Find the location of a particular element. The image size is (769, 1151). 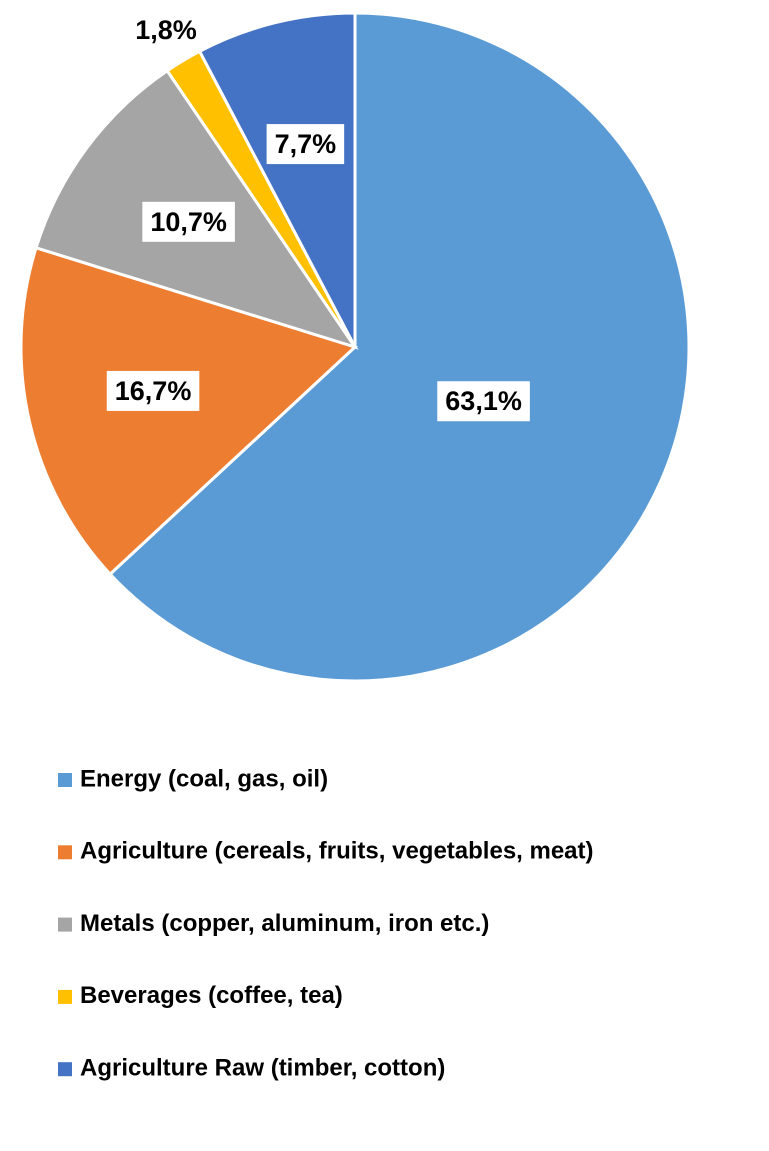

data-label: 63,1% is located at coordinates (483, 401).